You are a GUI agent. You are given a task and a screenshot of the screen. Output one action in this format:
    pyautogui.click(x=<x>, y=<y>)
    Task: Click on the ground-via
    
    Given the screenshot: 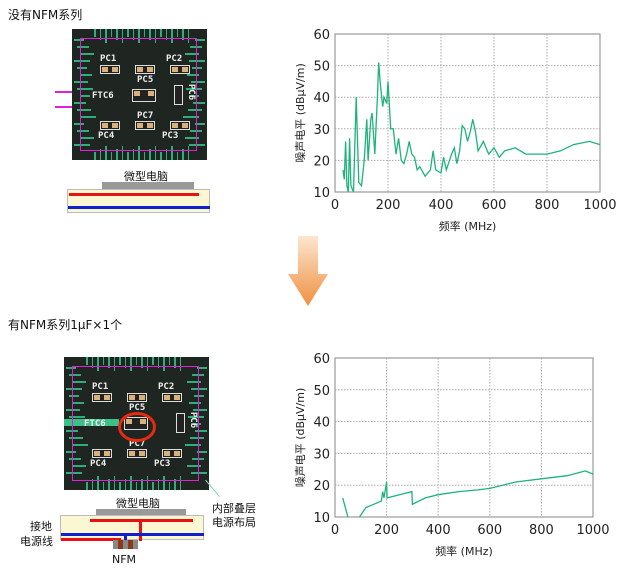 What is the action you would take?
    pyautogui.click(x=125, y=537)
    